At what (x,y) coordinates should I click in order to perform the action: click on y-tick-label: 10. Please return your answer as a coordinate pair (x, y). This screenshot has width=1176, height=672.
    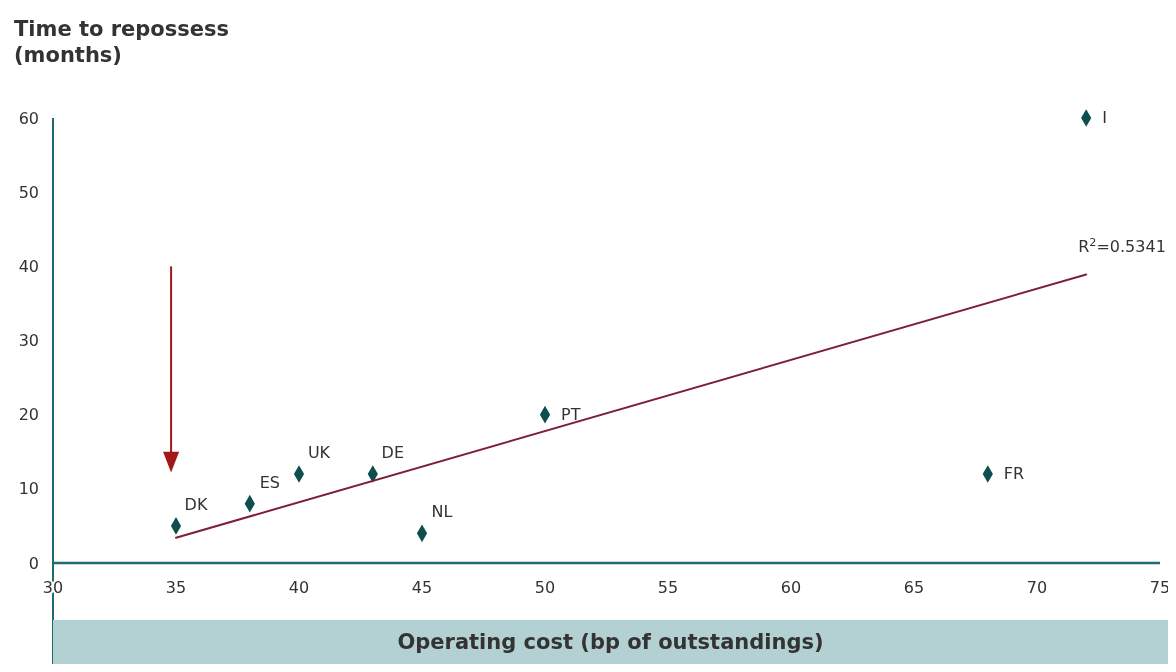
    Looking at the image, I should click on (28, 489).